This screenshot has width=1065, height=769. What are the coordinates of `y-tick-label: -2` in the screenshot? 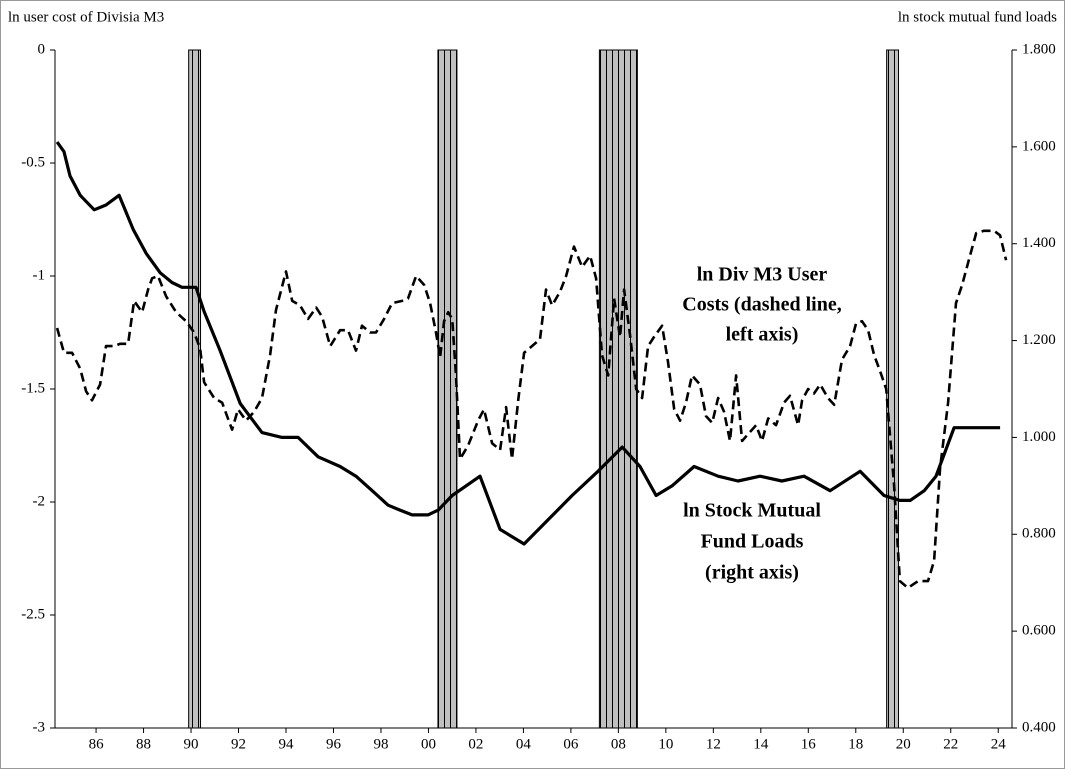 It's located at (39, 501).